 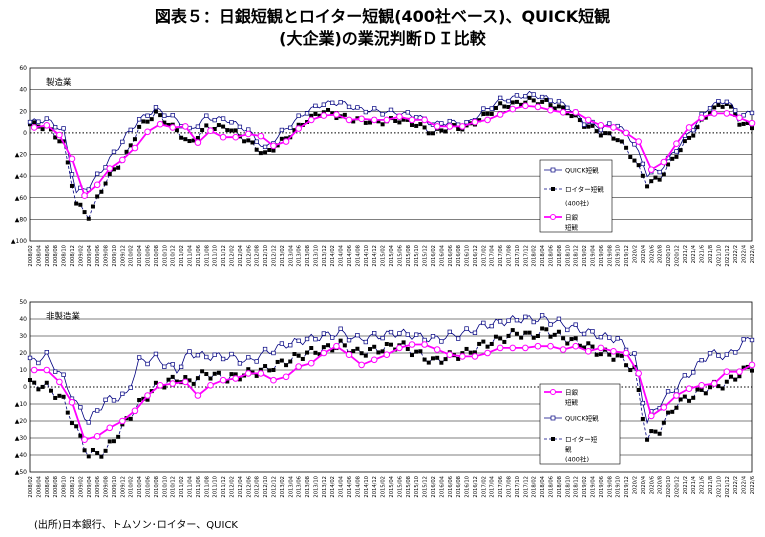 I want to click on x-tick-label: 2010/02, so click(x=132, y=487).